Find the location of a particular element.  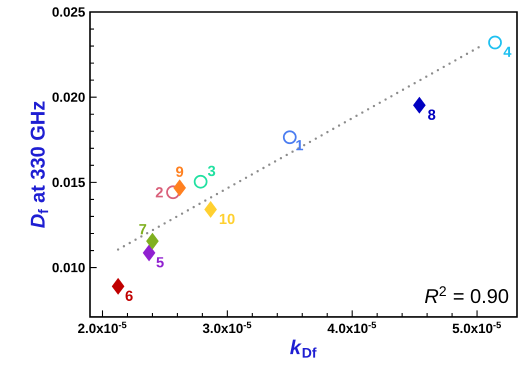

series-label: 8 is located at coordinates (432, 114).